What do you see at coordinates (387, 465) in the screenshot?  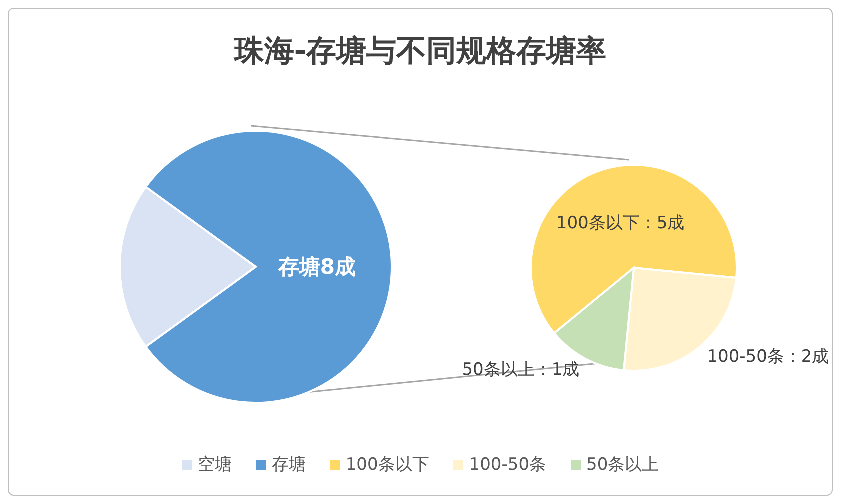 I see `legend-label: 100条以下` at bounding box center [387, 465].